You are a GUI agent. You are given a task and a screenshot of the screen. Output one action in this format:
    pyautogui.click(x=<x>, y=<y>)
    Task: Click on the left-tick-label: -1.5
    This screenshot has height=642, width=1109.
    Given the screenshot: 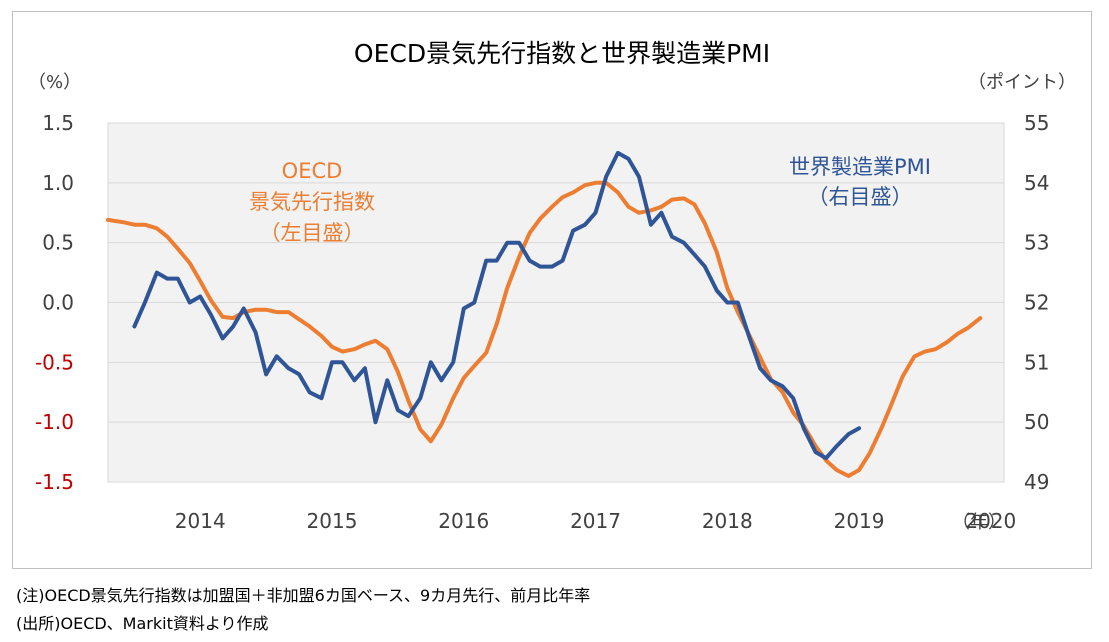 What is the action you would take?
    pyautogui.click(x=54, y=482)
    